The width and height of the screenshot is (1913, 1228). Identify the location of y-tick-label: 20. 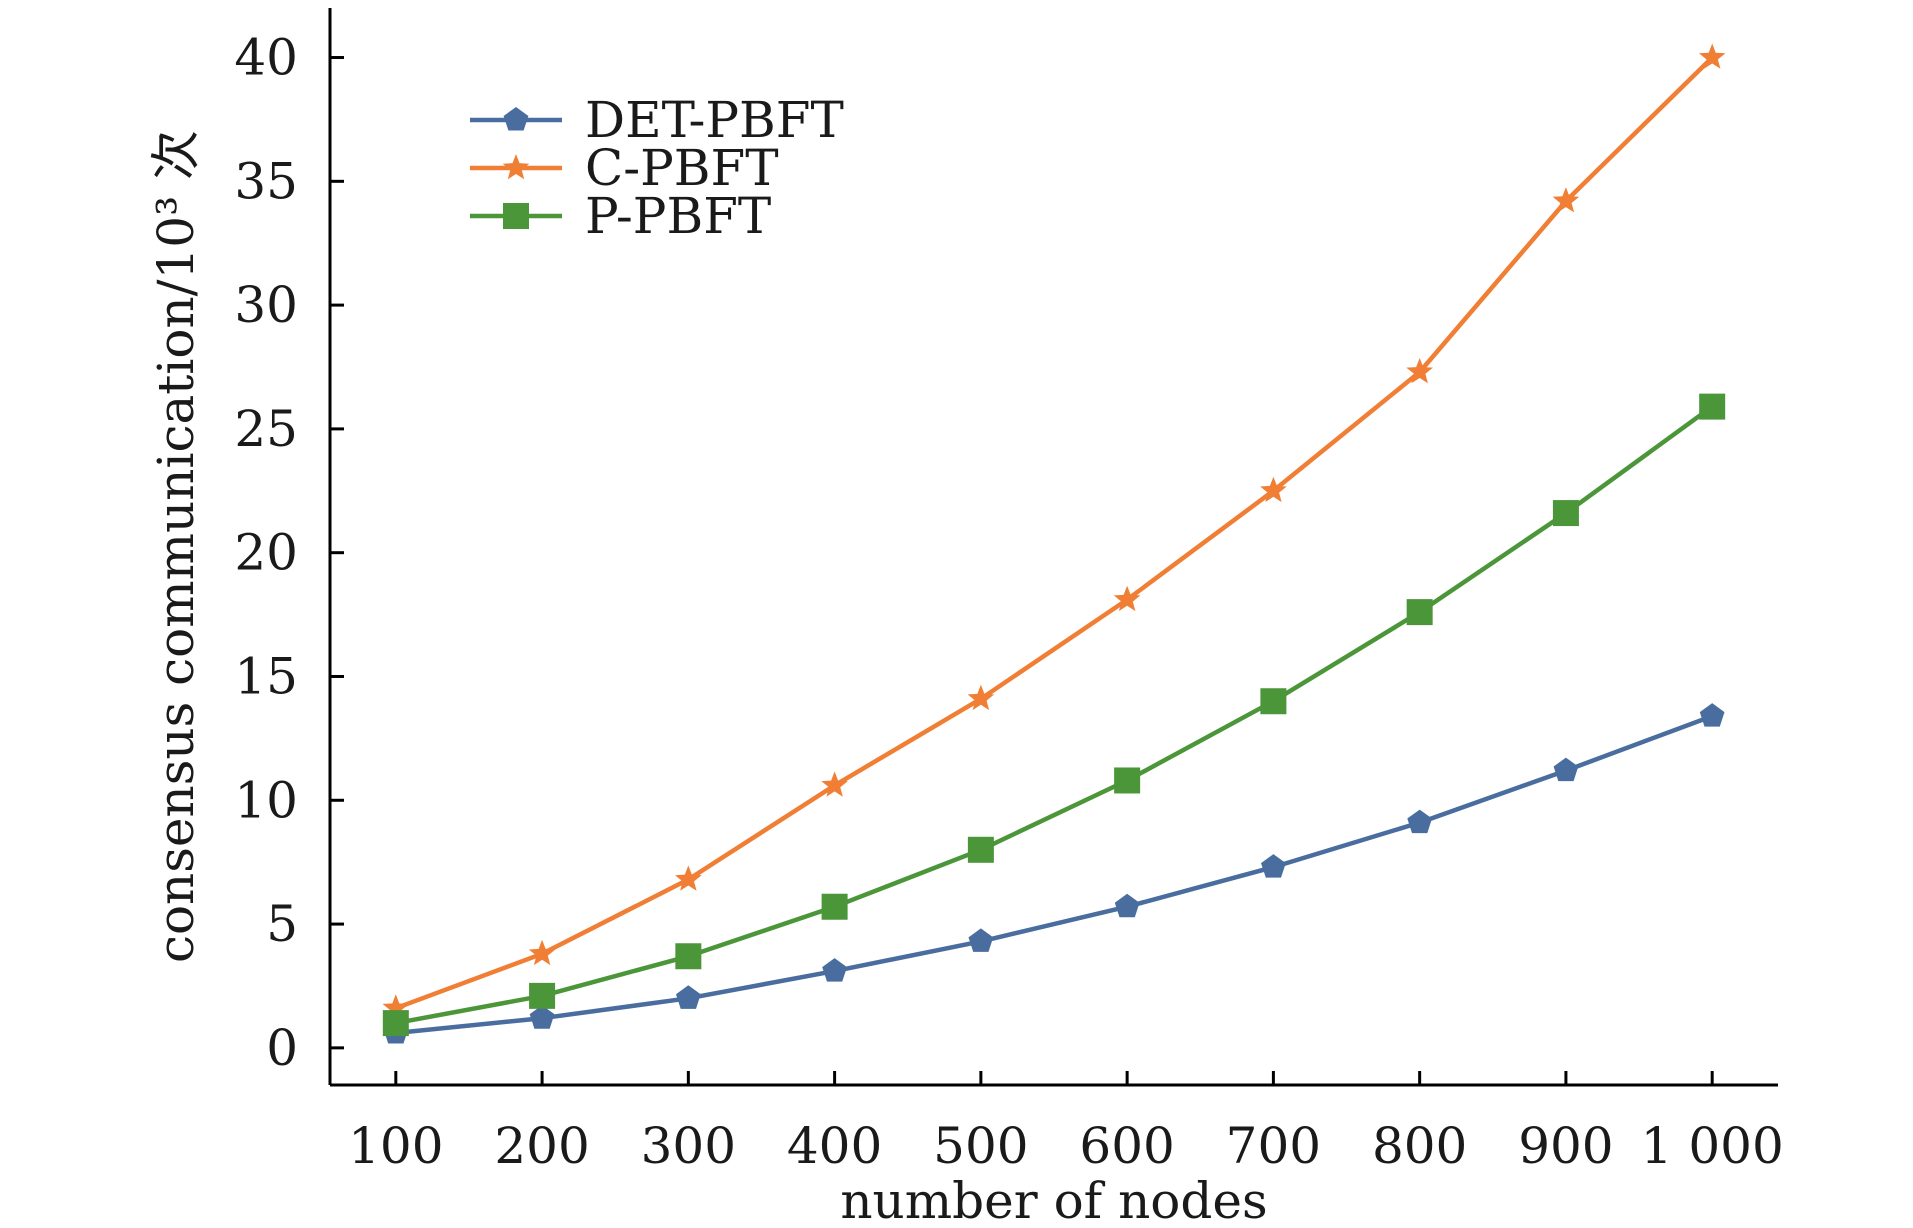
(266, 553).